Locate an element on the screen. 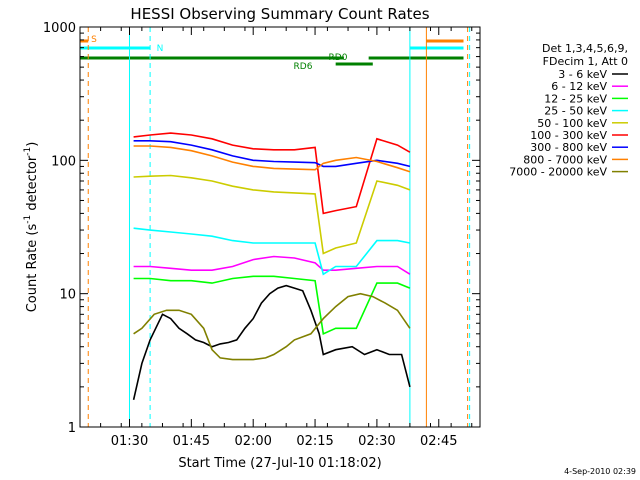  legend-label-5: 100 - 300 keV is located at coordinates (568, 135).